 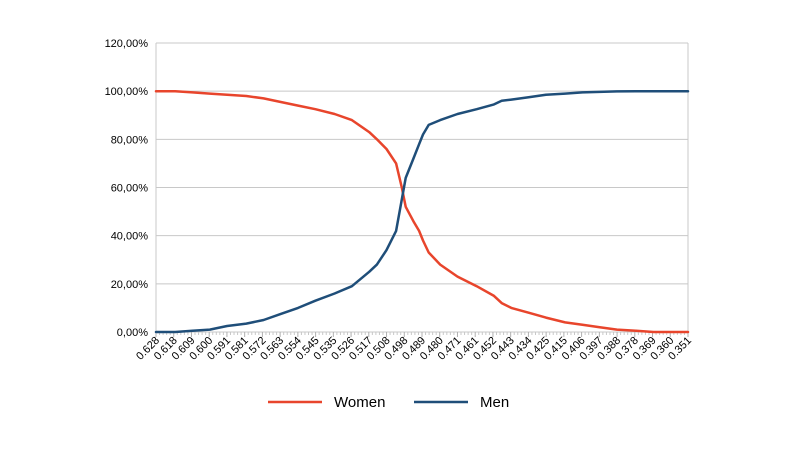 What do you see at coordinates (130, 140) in the screenshot?
I see `y-tick-label: 80,00%` at bounding box center [130, 140].